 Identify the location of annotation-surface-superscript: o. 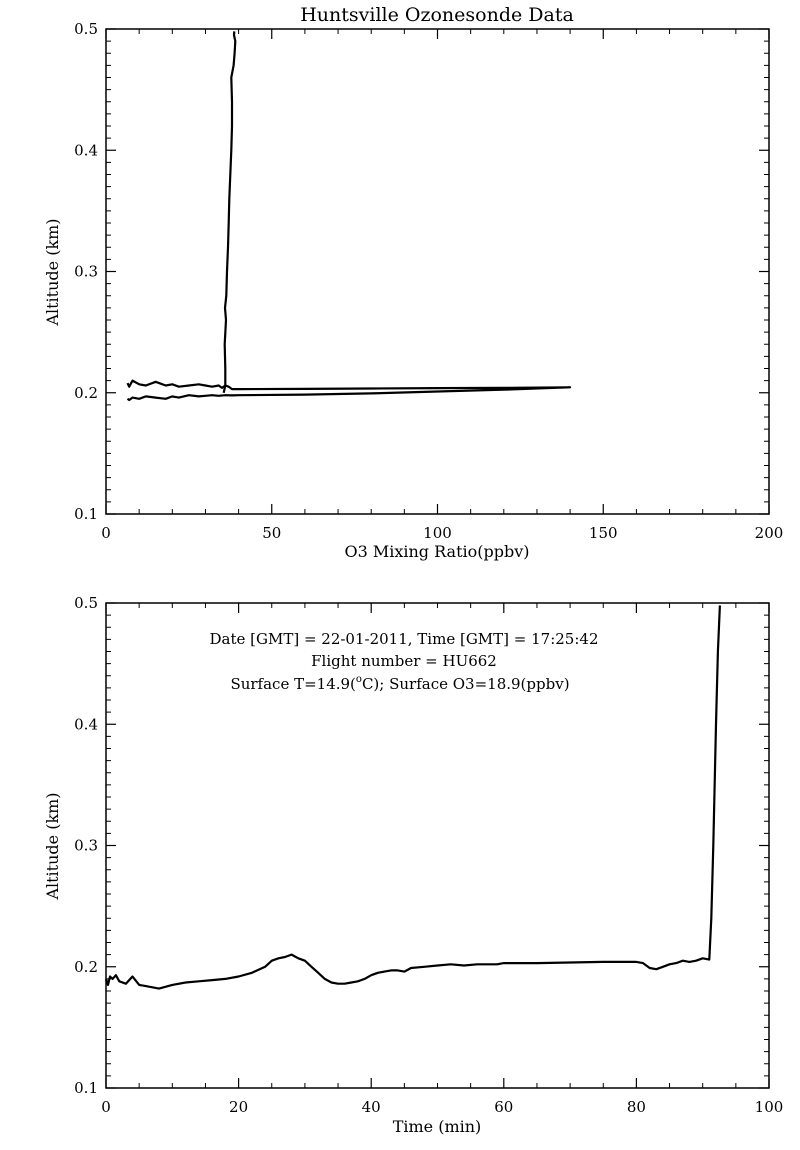
(359, 679).